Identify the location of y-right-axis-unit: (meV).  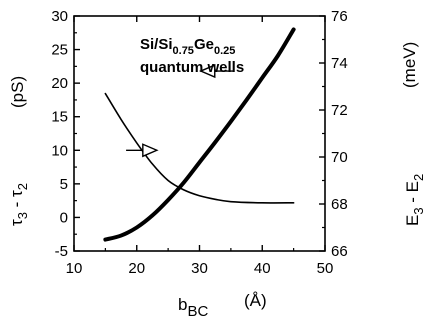
(409, 65).